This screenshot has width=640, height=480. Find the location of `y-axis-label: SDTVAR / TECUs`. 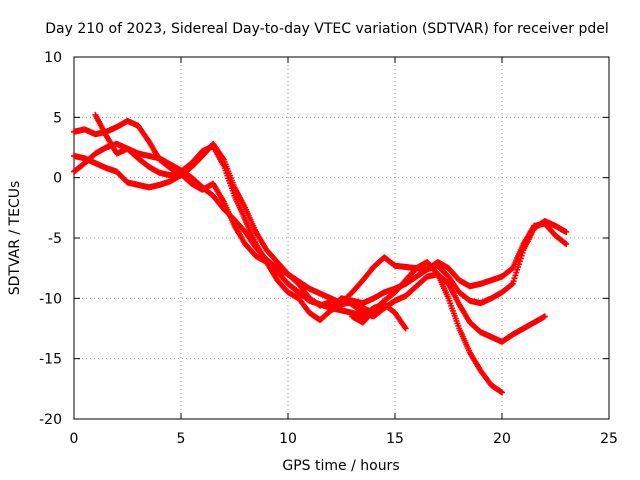

y-axis-label: SDTVAR / TECUs is located at coordinates (15, 238).